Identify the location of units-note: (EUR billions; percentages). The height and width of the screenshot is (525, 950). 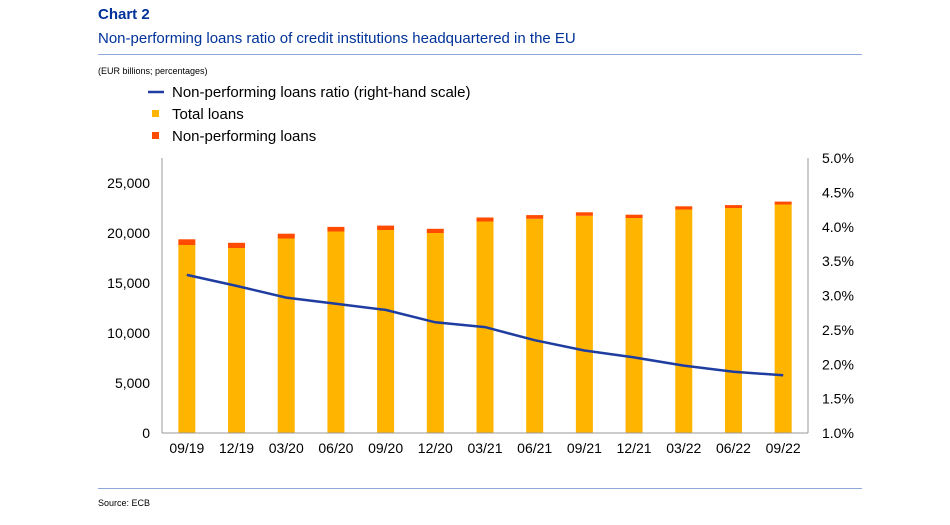
(153, 71).